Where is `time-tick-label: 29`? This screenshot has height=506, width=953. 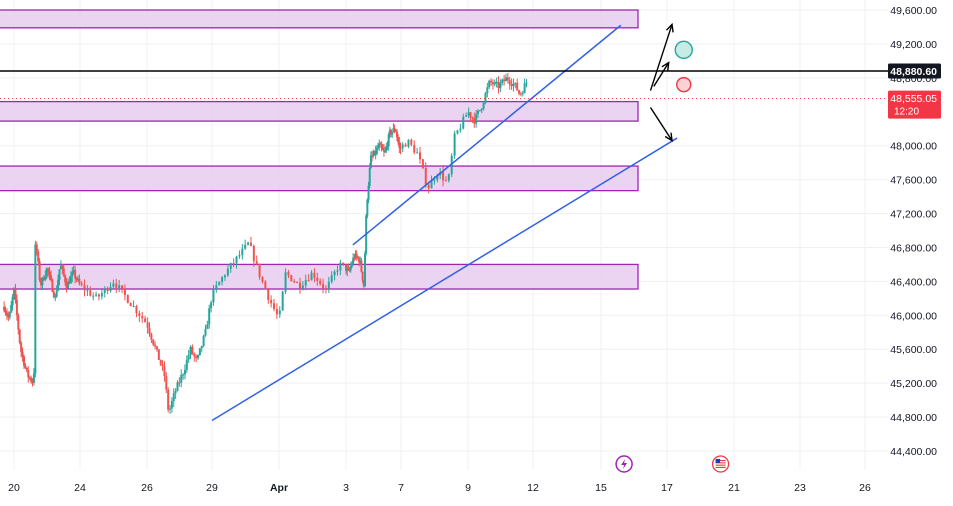 time-tick-label: 29 is located at coordinates (212, 488).